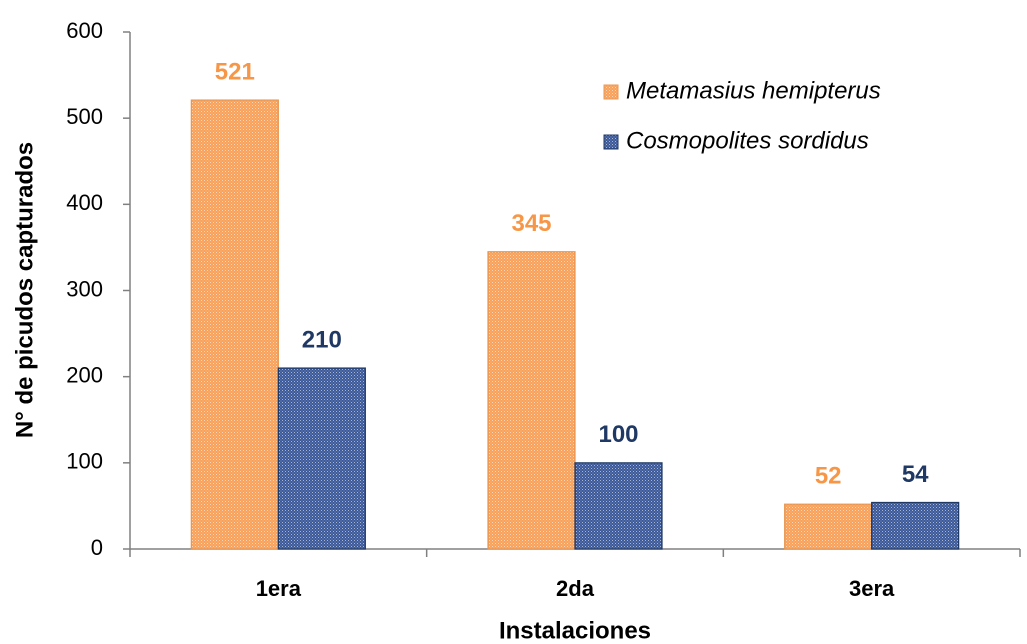  Describe the element at coordinates (84, 288) in the screenshot. I see `y-tick-label: 300` at that location.